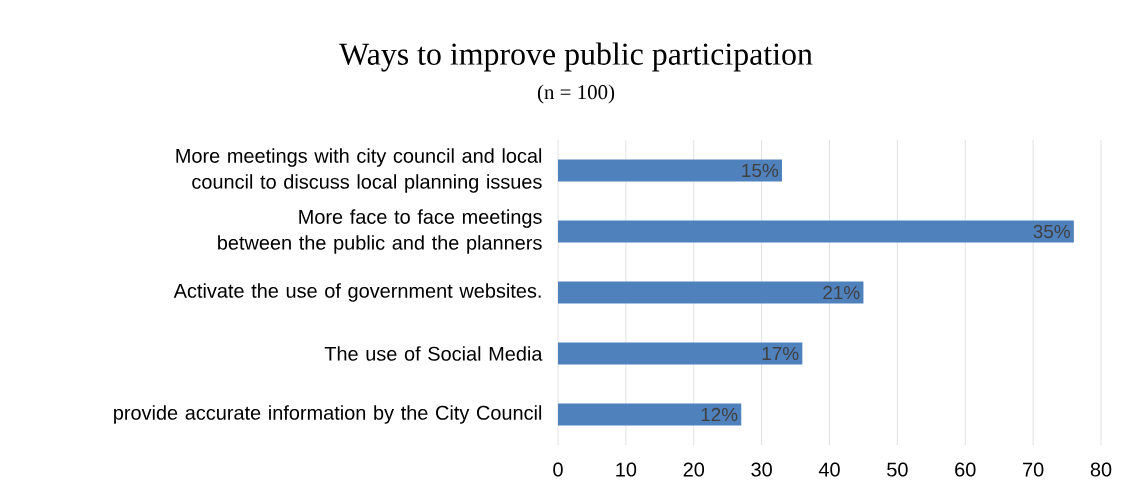  I want to click on x-tick-label: 40, so click(829, 469).